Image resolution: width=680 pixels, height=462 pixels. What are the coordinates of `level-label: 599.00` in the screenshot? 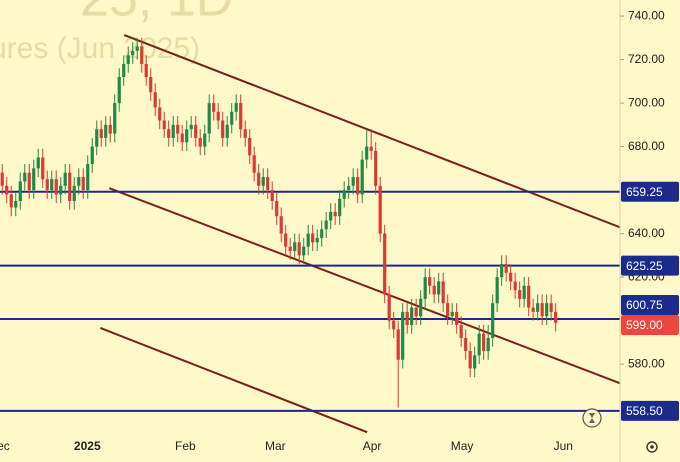 It's located at (644, 325).